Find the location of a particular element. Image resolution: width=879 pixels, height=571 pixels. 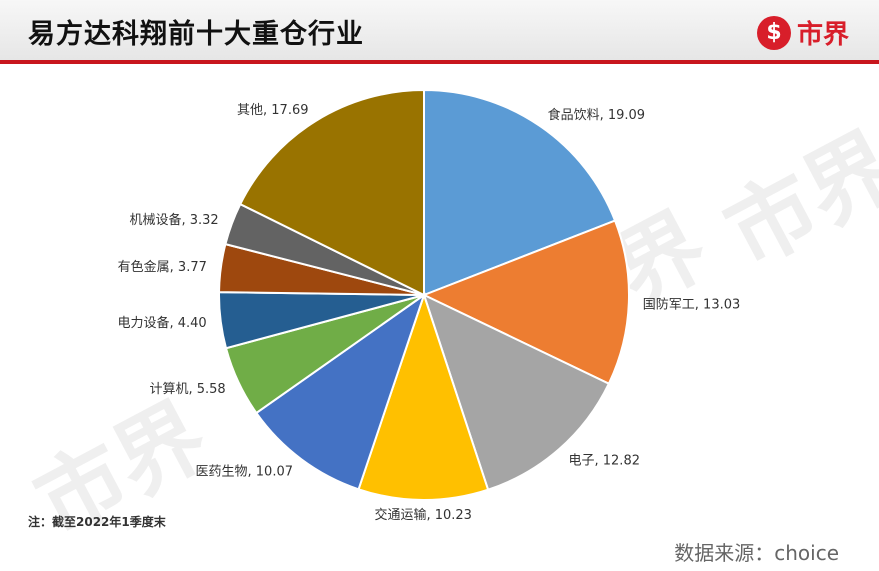

pie-slice-label: 机械设备, 3.32 is located at coordinates (173, 220).